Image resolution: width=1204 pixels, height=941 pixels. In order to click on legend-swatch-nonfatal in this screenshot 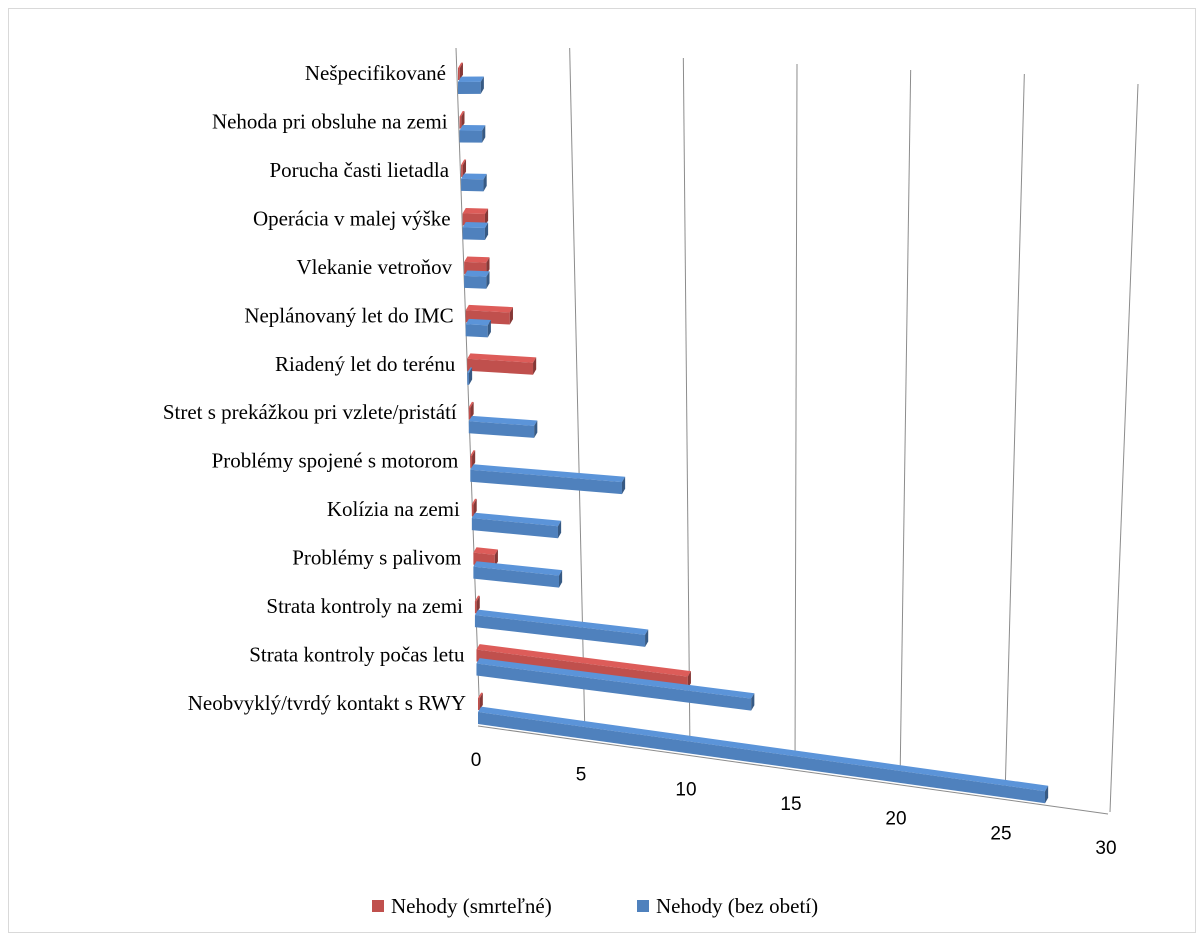, I will do `click(643, 906)`.